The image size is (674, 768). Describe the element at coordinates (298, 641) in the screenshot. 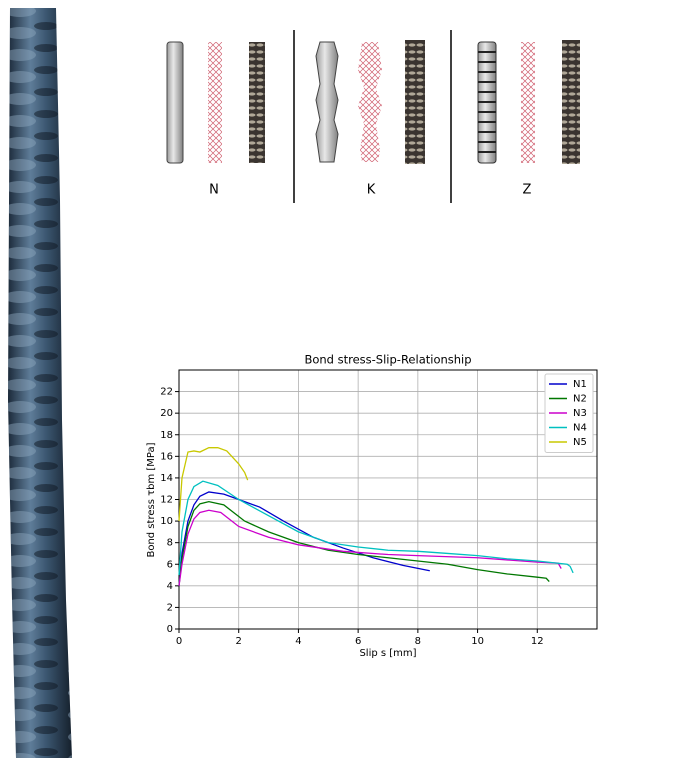

I see `x-tick-label: 4` at that location.